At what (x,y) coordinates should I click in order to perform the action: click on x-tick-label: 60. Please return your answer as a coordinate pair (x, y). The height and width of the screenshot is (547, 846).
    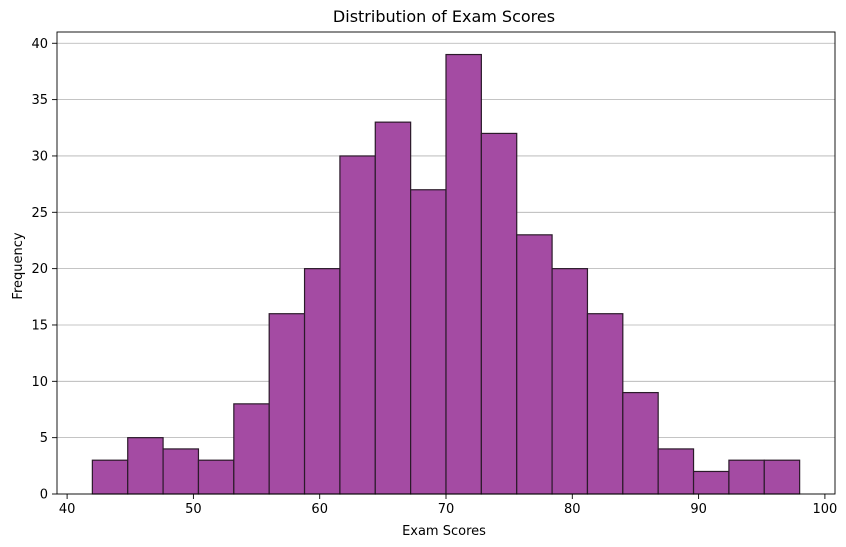
    Looking at the image, I should click on (319, 509).